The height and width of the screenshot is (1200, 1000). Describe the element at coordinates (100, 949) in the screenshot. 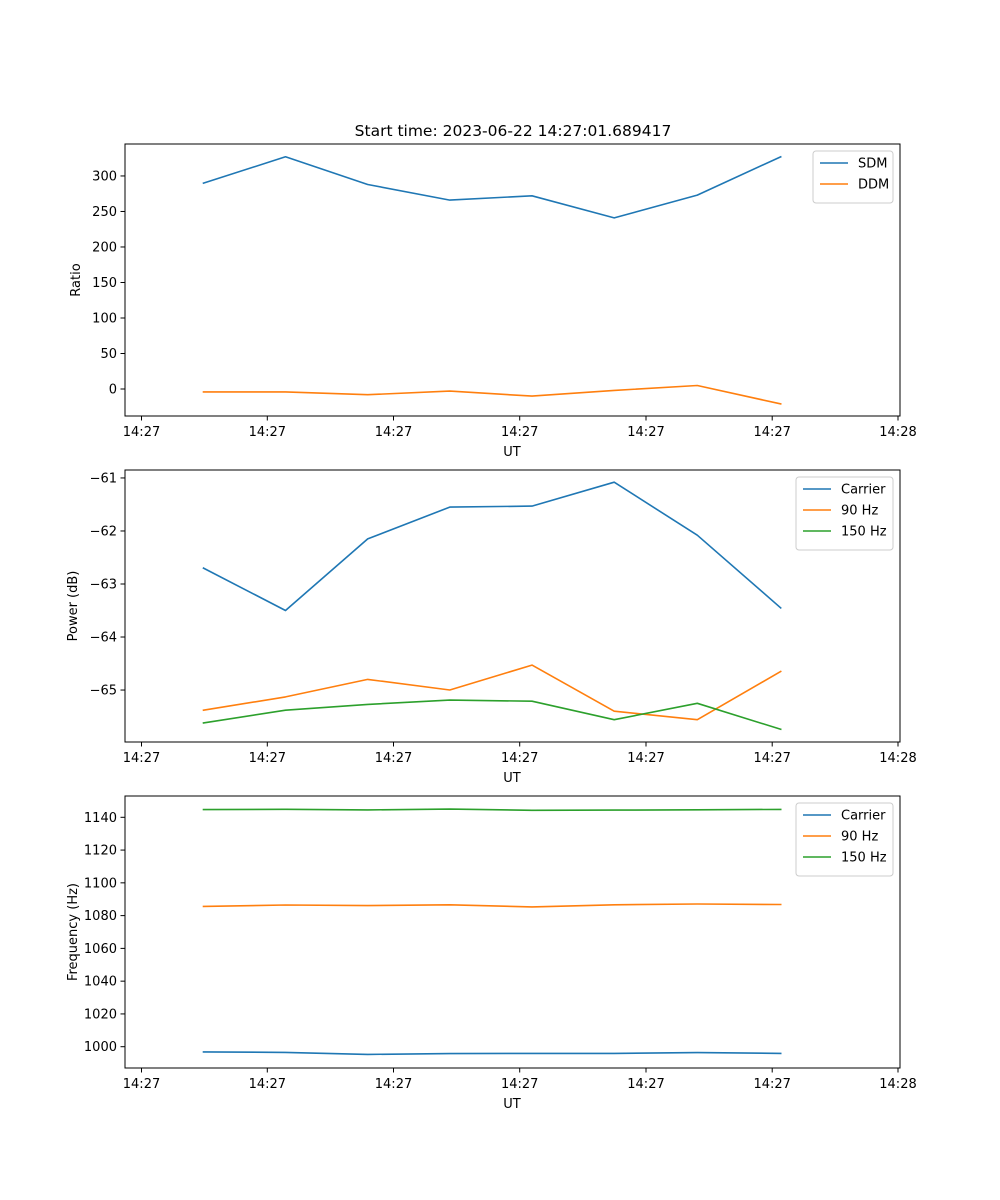

I see `y-tick-label: 1060` at that location.